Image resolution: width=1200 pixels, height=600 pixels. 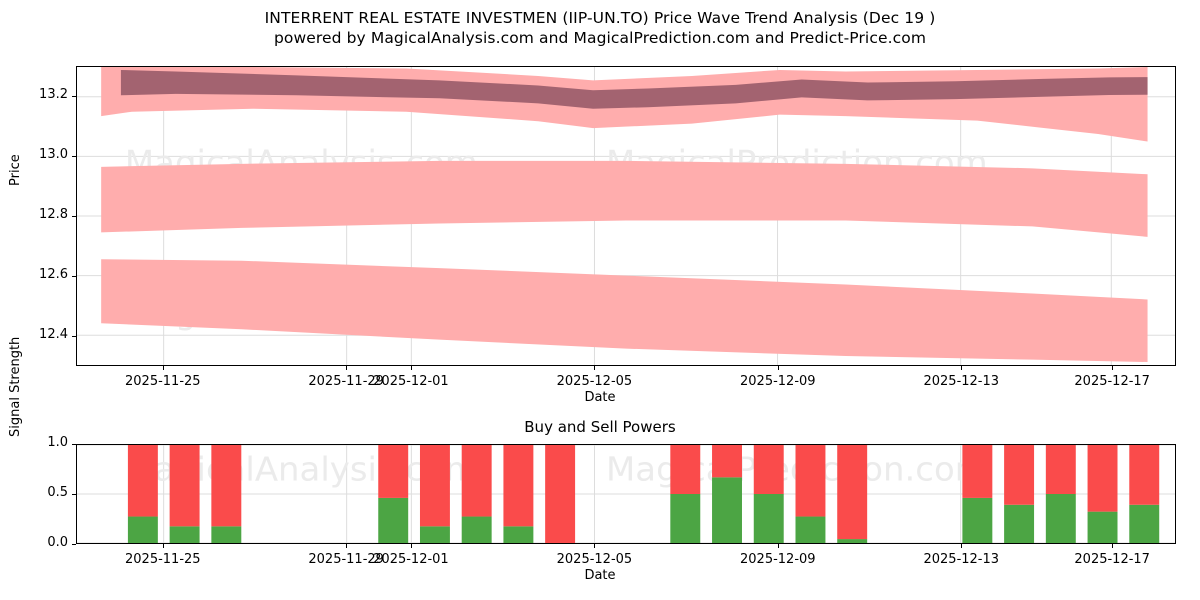 What do you see at coordinates (57, 492) in the screenshot?
I see `signal-y-tick: 0.5` at bounding box center [57, 492].